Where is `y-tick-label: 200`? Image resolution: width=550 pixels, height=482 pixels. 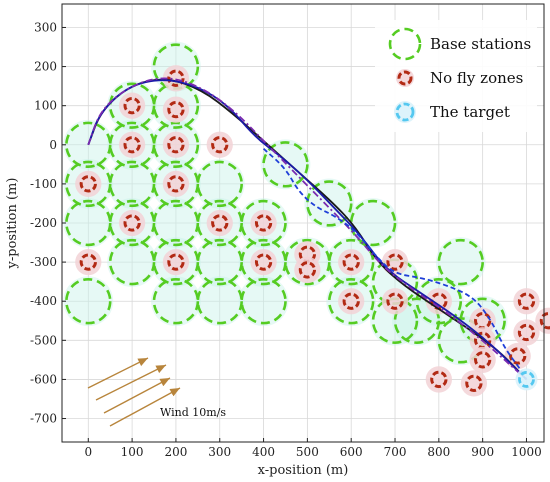
y-tick-label: 200 is located at coordinates (45, 67).